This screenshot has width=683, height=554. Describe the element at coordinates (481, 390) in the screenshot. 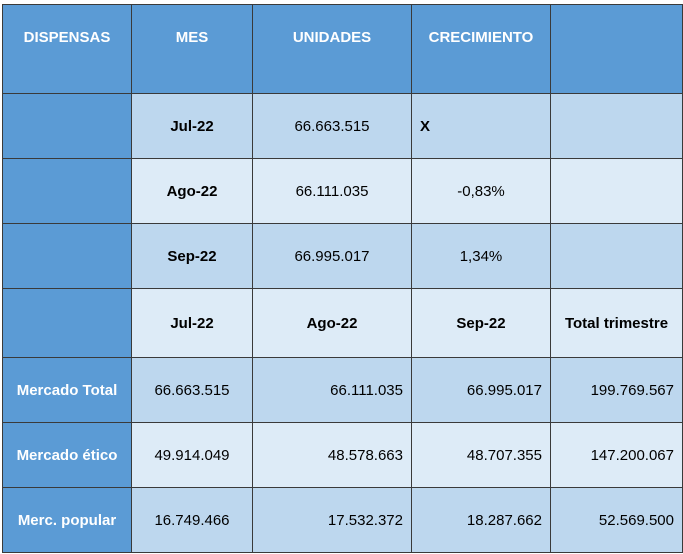

I see `value-cell: 66.995.017` at that location.